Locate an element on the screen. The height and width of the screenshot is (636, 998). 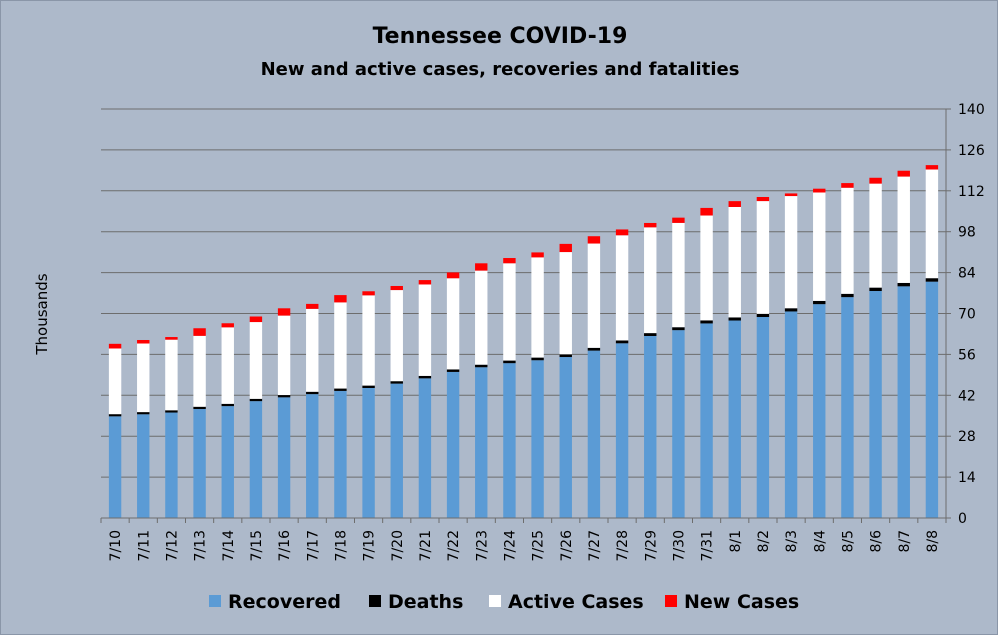
x-tick-label: 8/1 is located at coordinates (736, 541).